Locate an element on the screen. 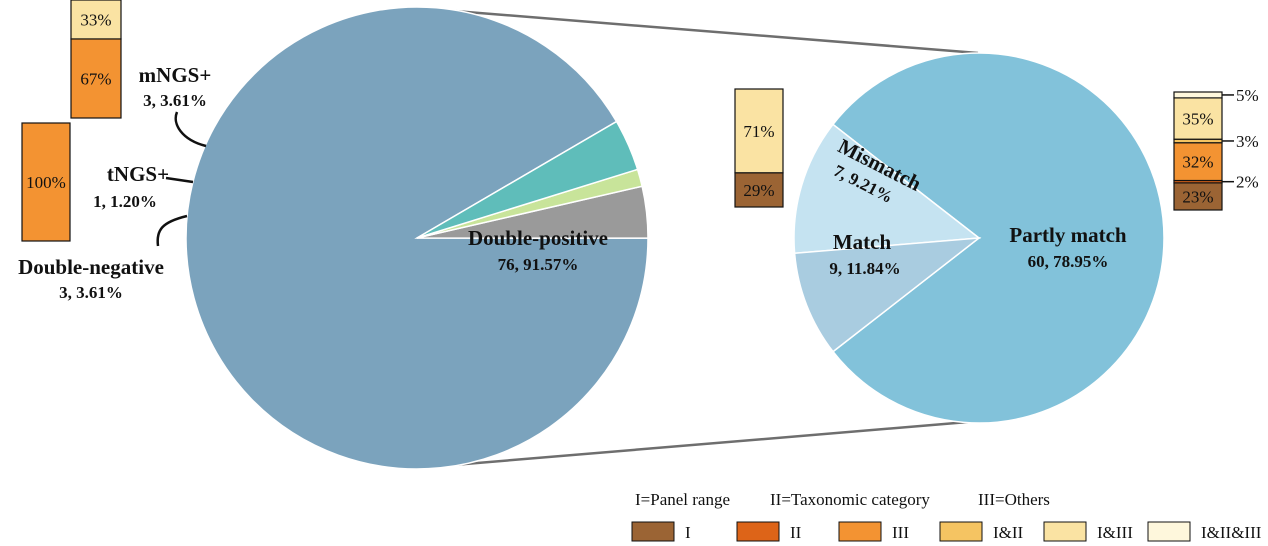 This screenshot has height=546, width=1268. slice-label-mngs: mNGS+ is located at coordinates (175, 75).